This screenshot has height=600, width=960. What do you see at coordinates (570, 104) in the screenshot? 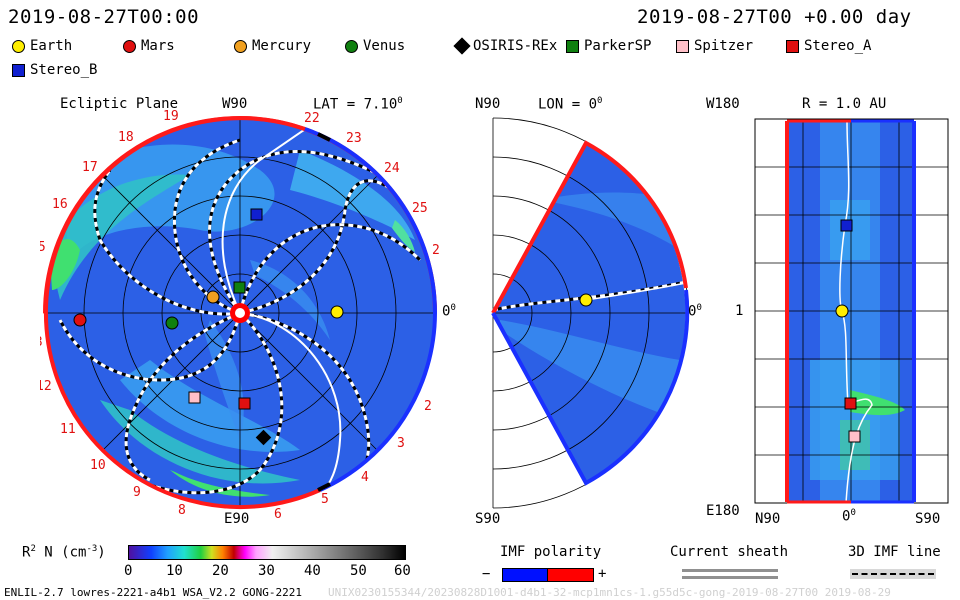
I see `meridional-title: LON = 00` at bounding box center [570, 104].